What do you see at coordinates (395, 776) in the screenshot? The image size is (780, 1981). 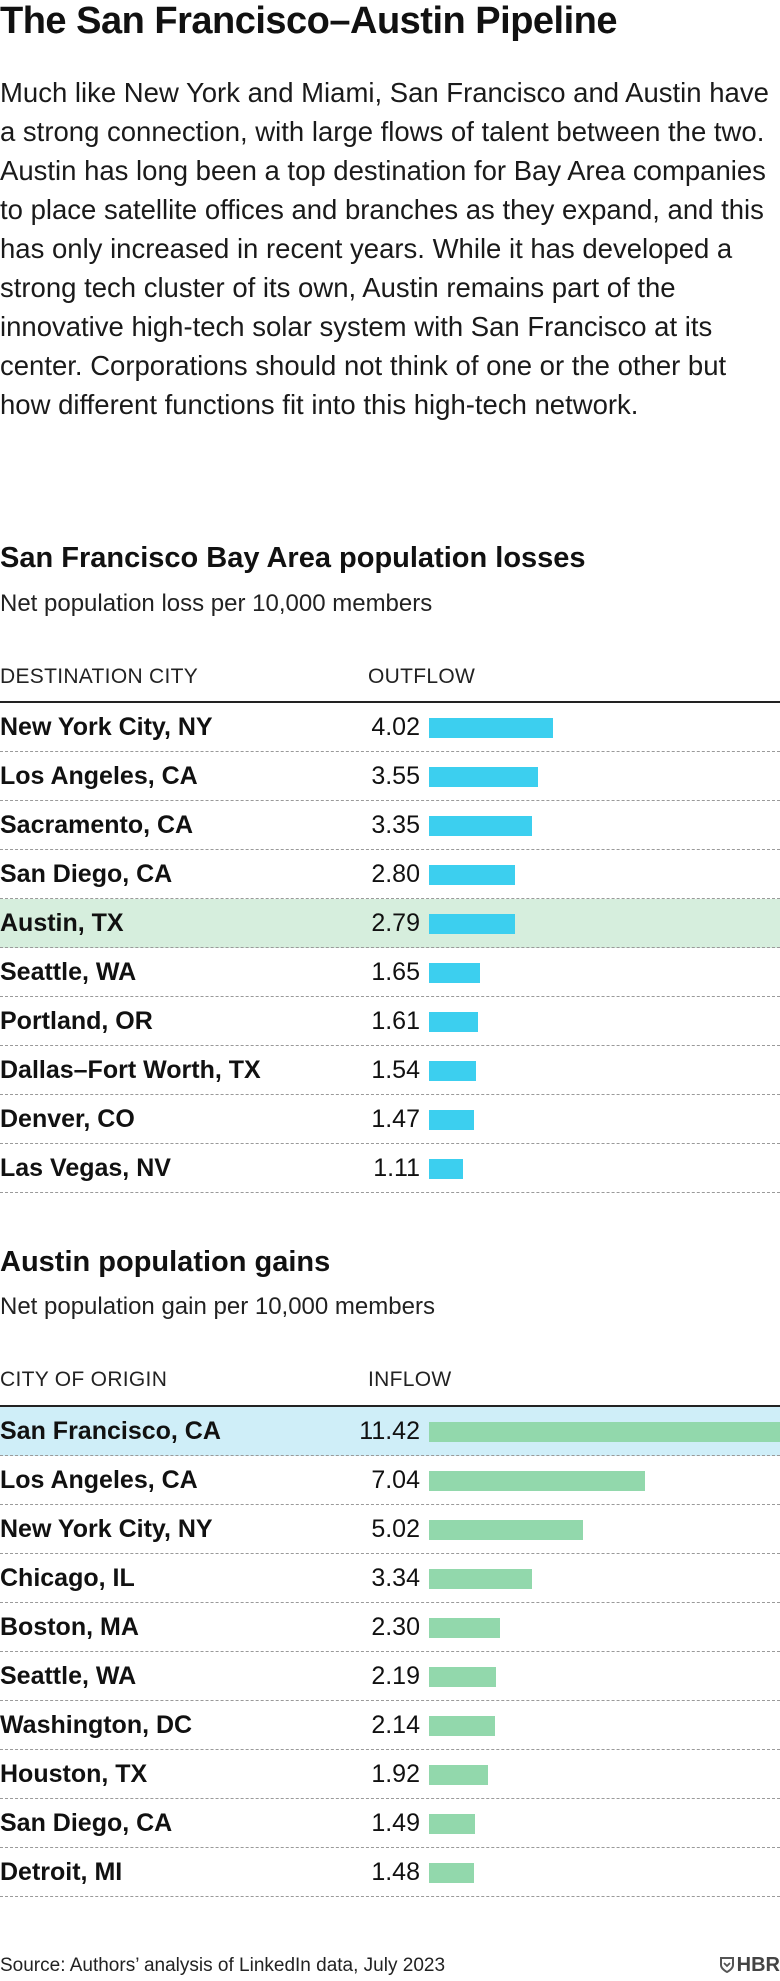 I see `losses-value-label: 3.55` at bounding box center [395, 776].